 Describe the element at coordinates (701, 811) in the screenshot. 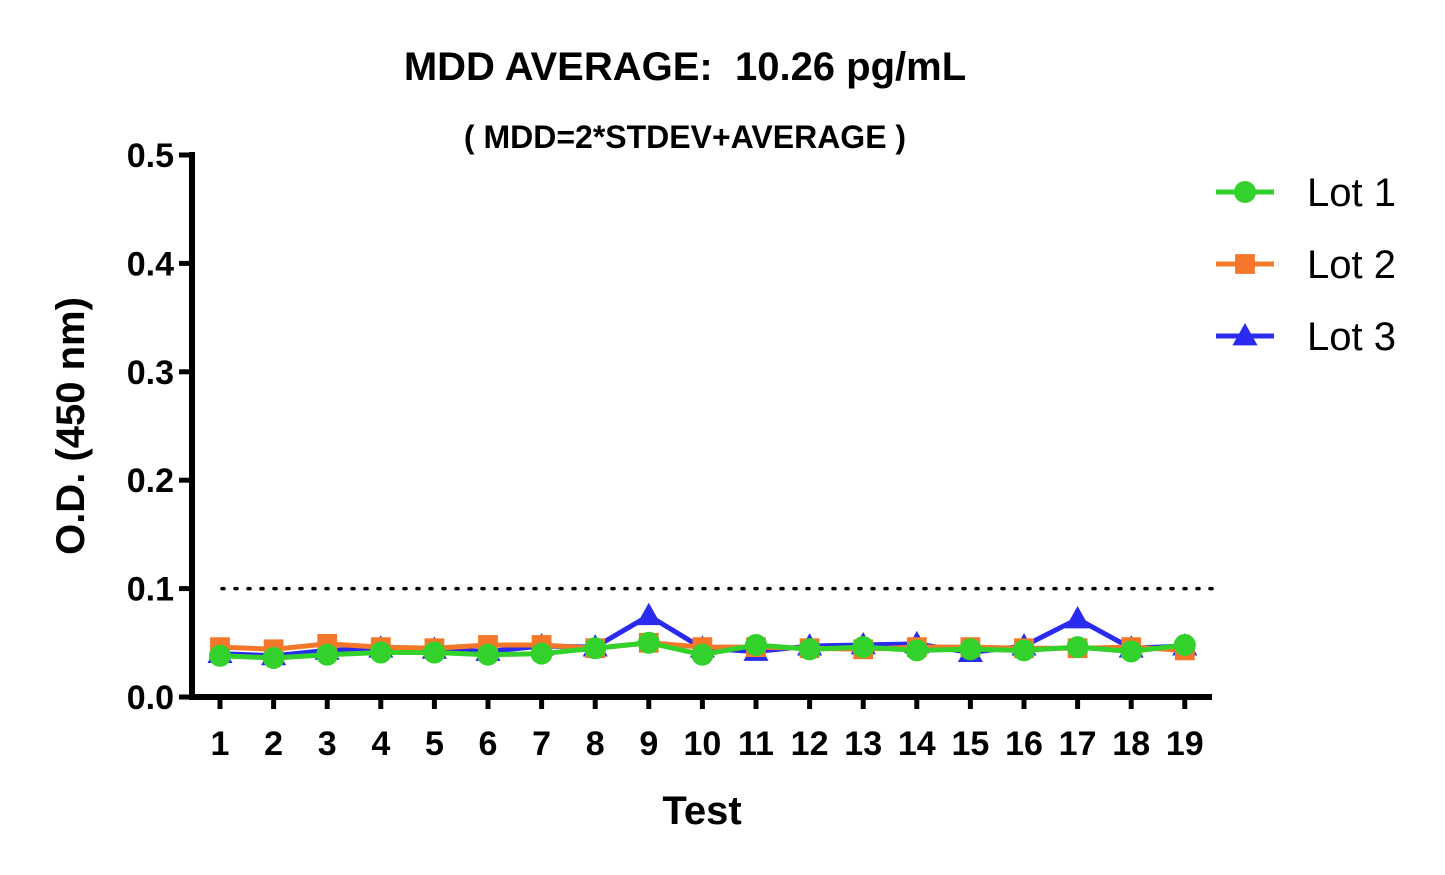

I see `x-axis-label: Test` at that location.